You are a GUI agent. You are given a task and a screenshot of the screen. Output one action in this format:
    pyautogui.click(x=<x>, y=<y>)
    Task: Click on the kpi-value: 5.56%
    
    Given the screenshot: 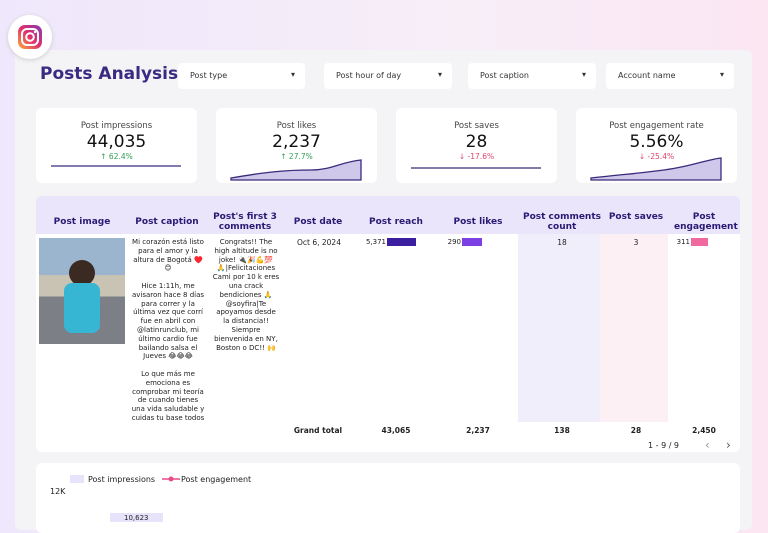 What is the action you would take?
    pyautogui.click(x=656, y=142)
    